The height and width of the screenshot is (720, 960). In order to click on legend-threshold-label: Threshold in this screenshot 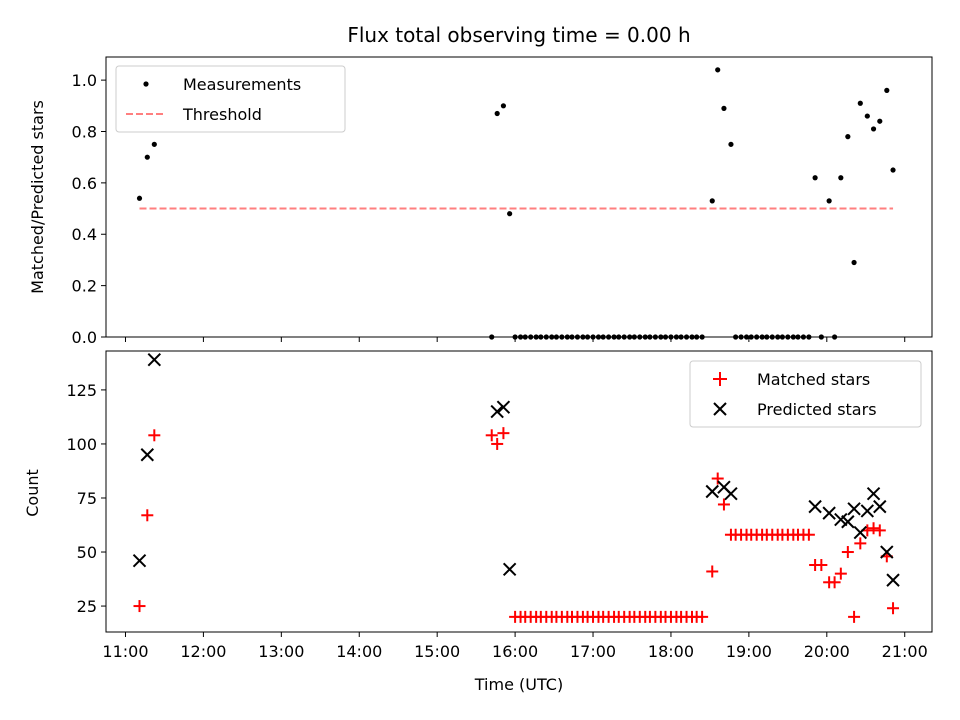, I will do `click(222, 114)`.